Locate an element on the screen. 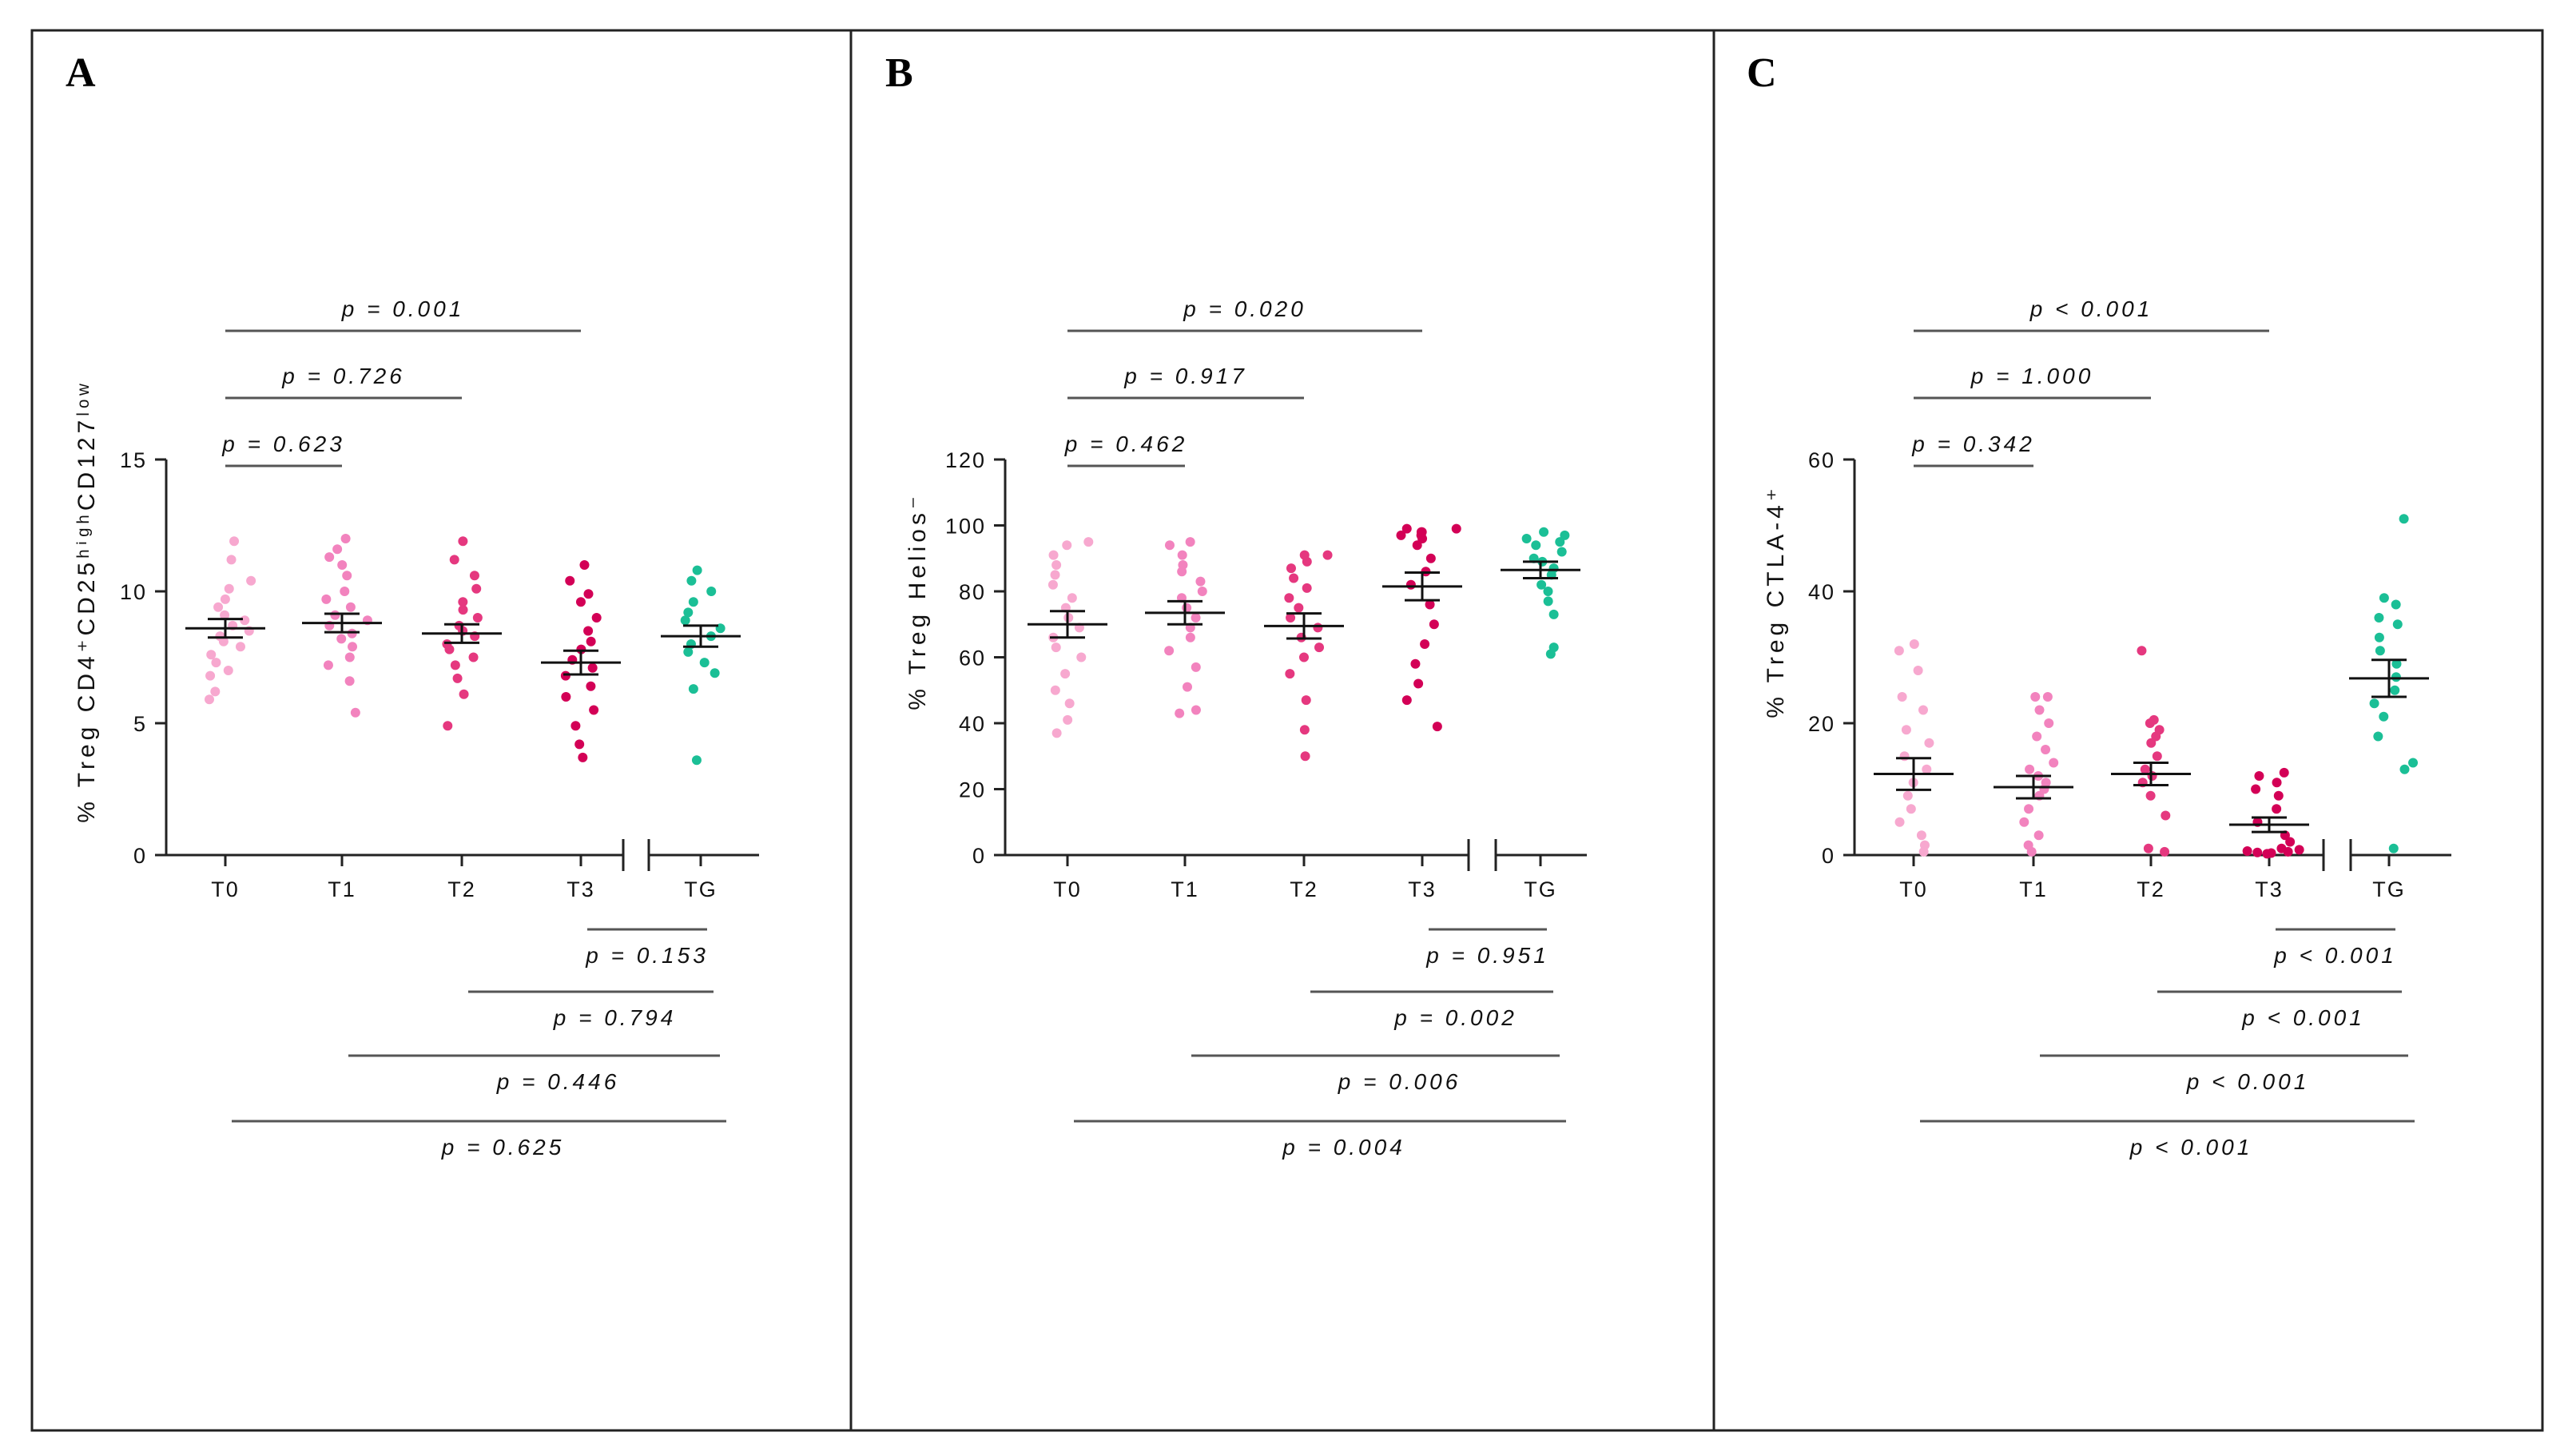  p-value-label: p = 0.001 is located at coordinates (403, 308).